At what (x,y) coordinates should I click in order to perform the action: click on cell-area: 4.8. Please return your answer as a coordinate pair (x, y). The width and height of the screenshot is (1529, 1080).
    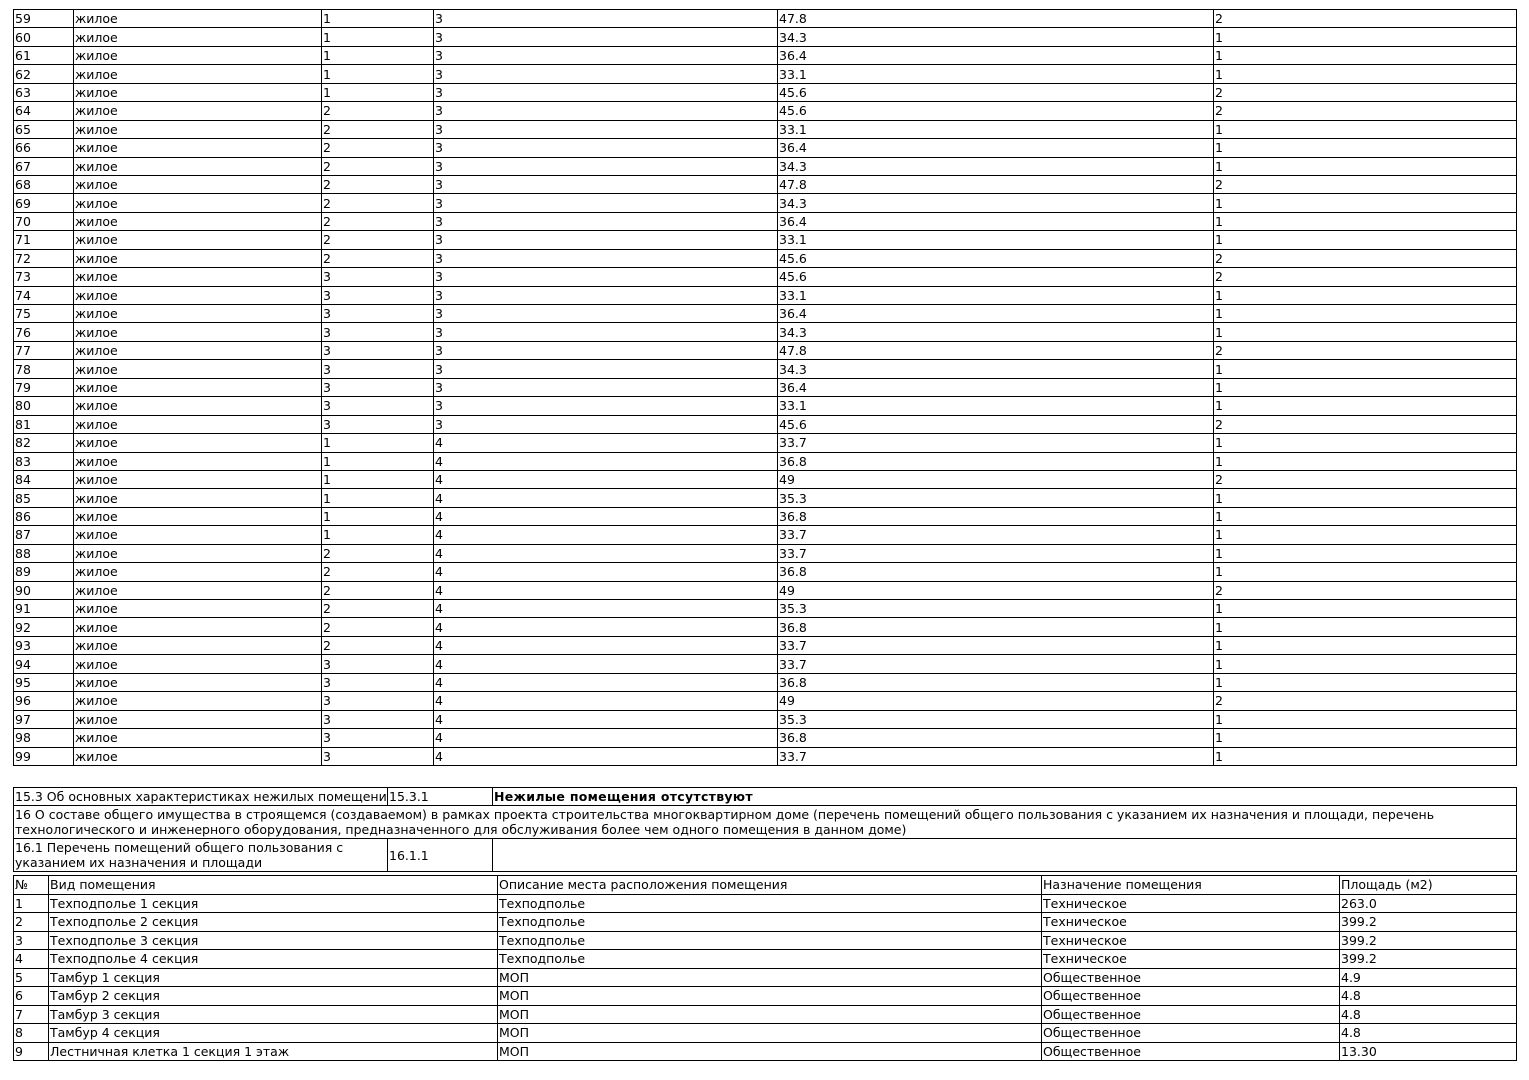
    Looking at the image, I should click on (1428, 1033).